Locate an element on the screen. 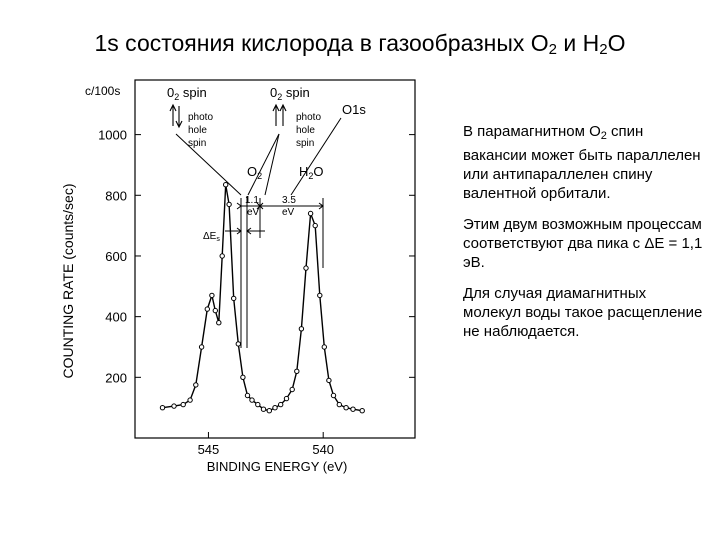 The width and height of the screenshot is (720, 540). y-unit-label: c/100s is located at coordinates (102, 91).